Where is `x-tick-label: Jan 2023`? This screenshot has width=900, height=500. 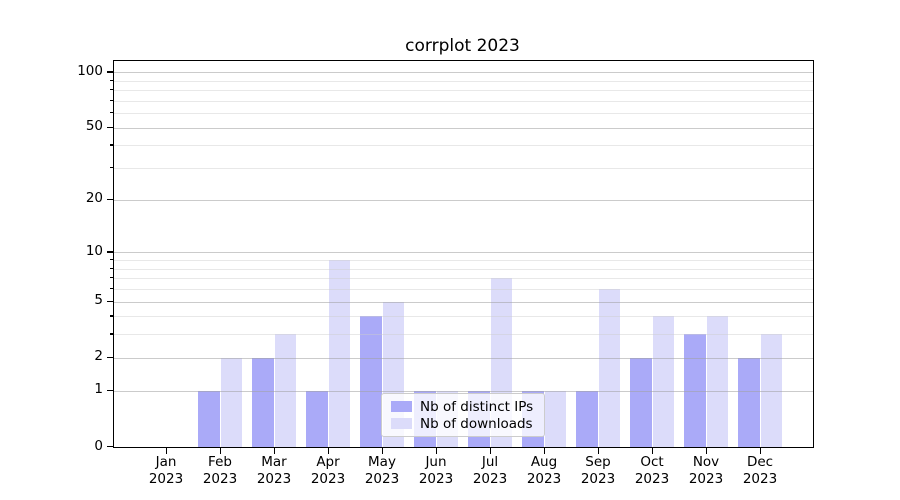
x-tick-label: Jan 2023 is located at coordinates (166, 470).